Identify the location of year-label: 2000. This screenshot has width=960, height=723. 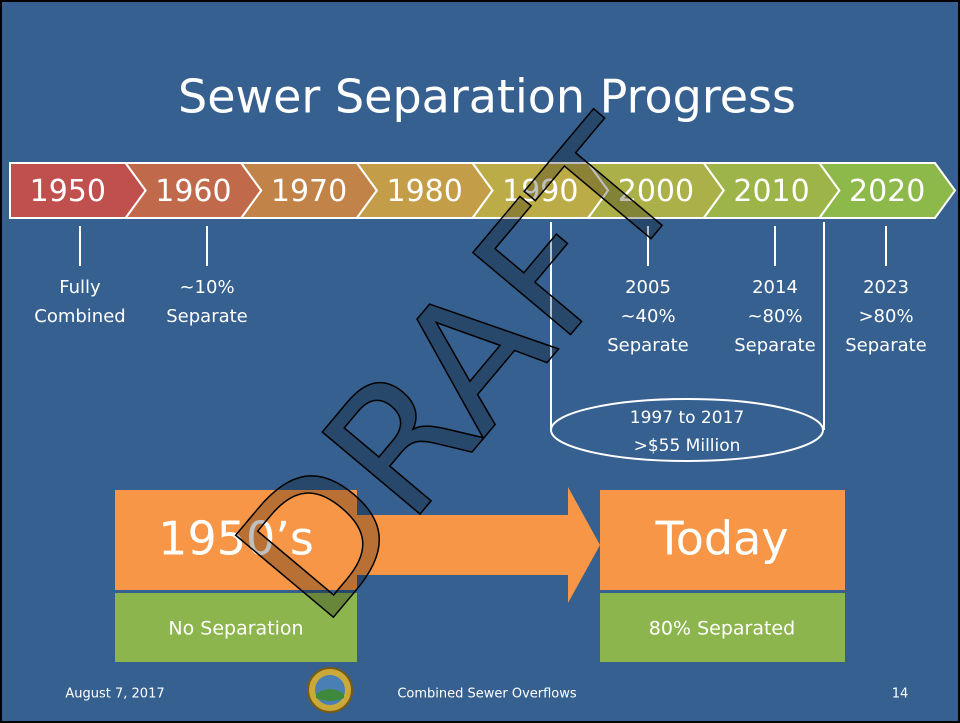
(656, 191).